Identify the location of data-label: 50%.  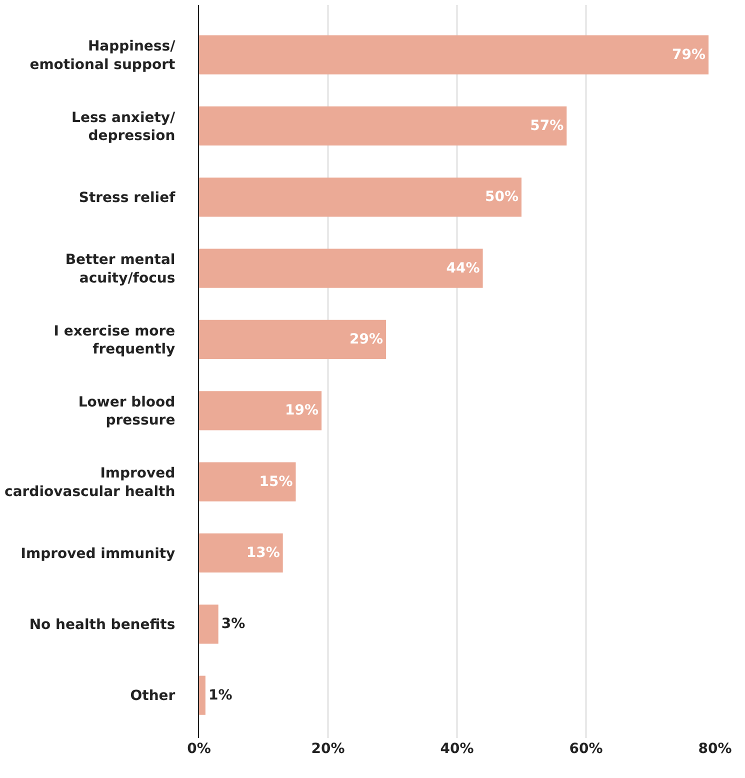
(501, 197).